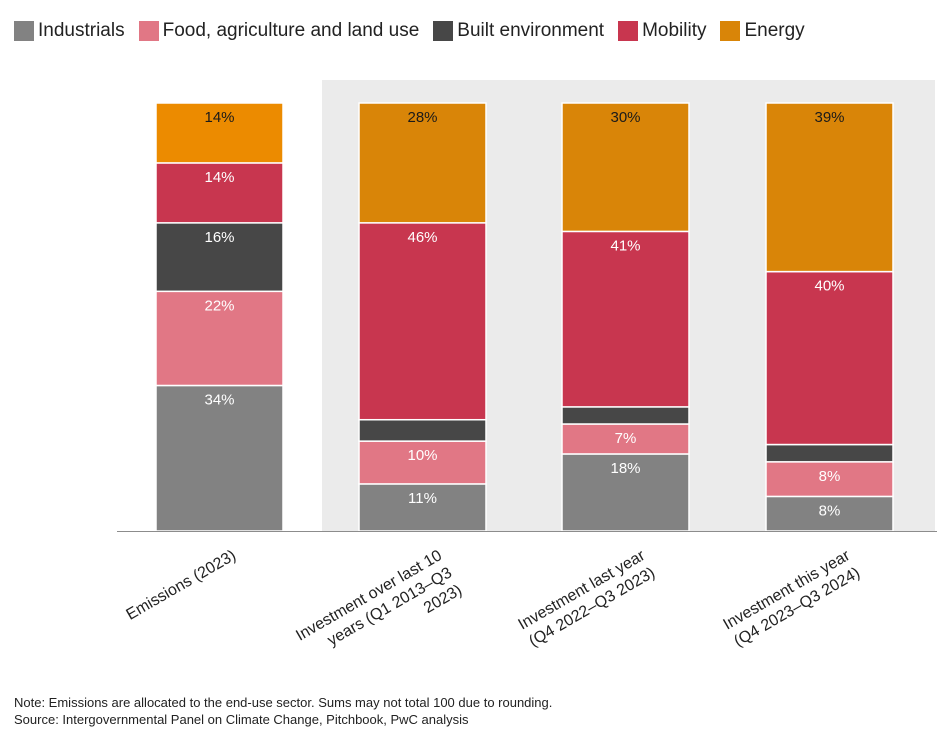 The image size is (952, 729). I want to click on category-label-1: Emissions (2023), so click(181, 585).